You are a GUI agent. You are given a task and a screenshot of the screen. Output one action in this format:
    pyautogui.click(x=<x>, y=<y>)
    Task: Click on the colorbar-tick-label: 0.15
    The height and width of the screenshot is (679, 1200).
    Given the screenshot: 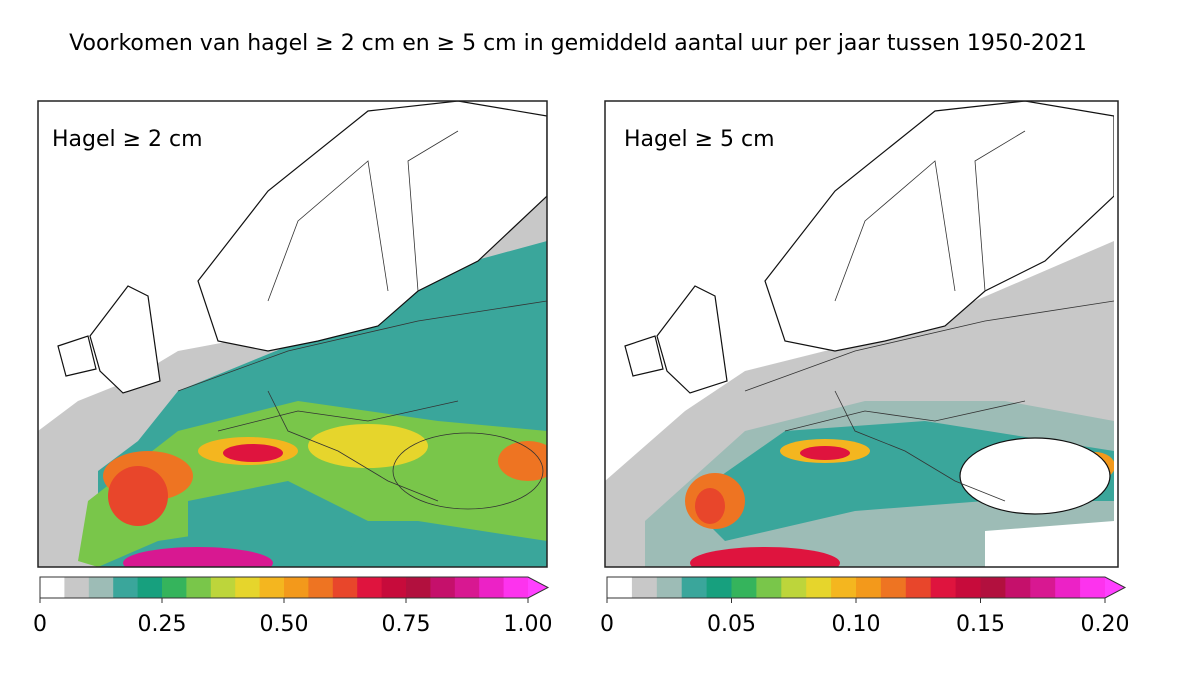 What is the action you would take?
    pyautogui.click(x=980, y=624)
    